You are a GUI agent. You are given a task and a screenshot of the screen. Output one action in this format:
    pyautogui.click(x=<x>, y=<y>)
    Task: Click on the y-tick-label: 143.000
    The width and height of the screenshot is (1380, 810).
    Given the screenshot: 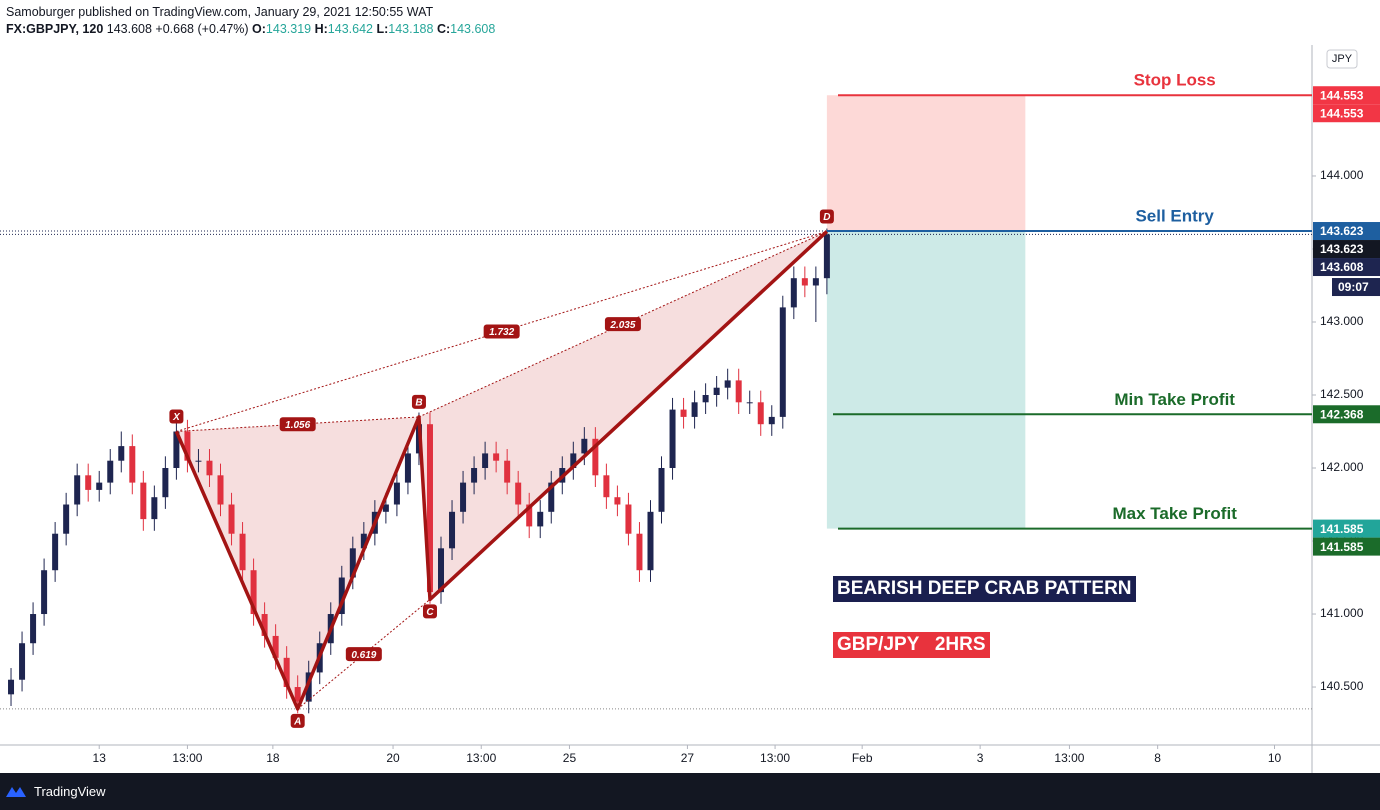 What is the action you would take?
    pyautogui.click(x=1342, y=321)
    